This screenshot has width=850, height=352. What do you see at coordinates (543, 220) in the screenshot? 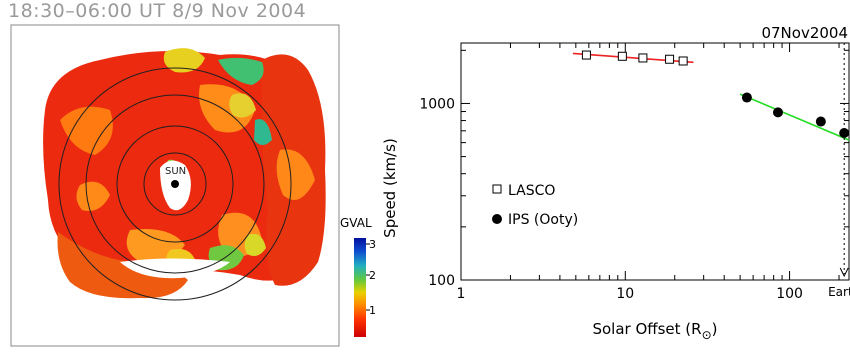
I see `legend-label-ips: IPS (Ooty)` at bounding box center [543, 220].